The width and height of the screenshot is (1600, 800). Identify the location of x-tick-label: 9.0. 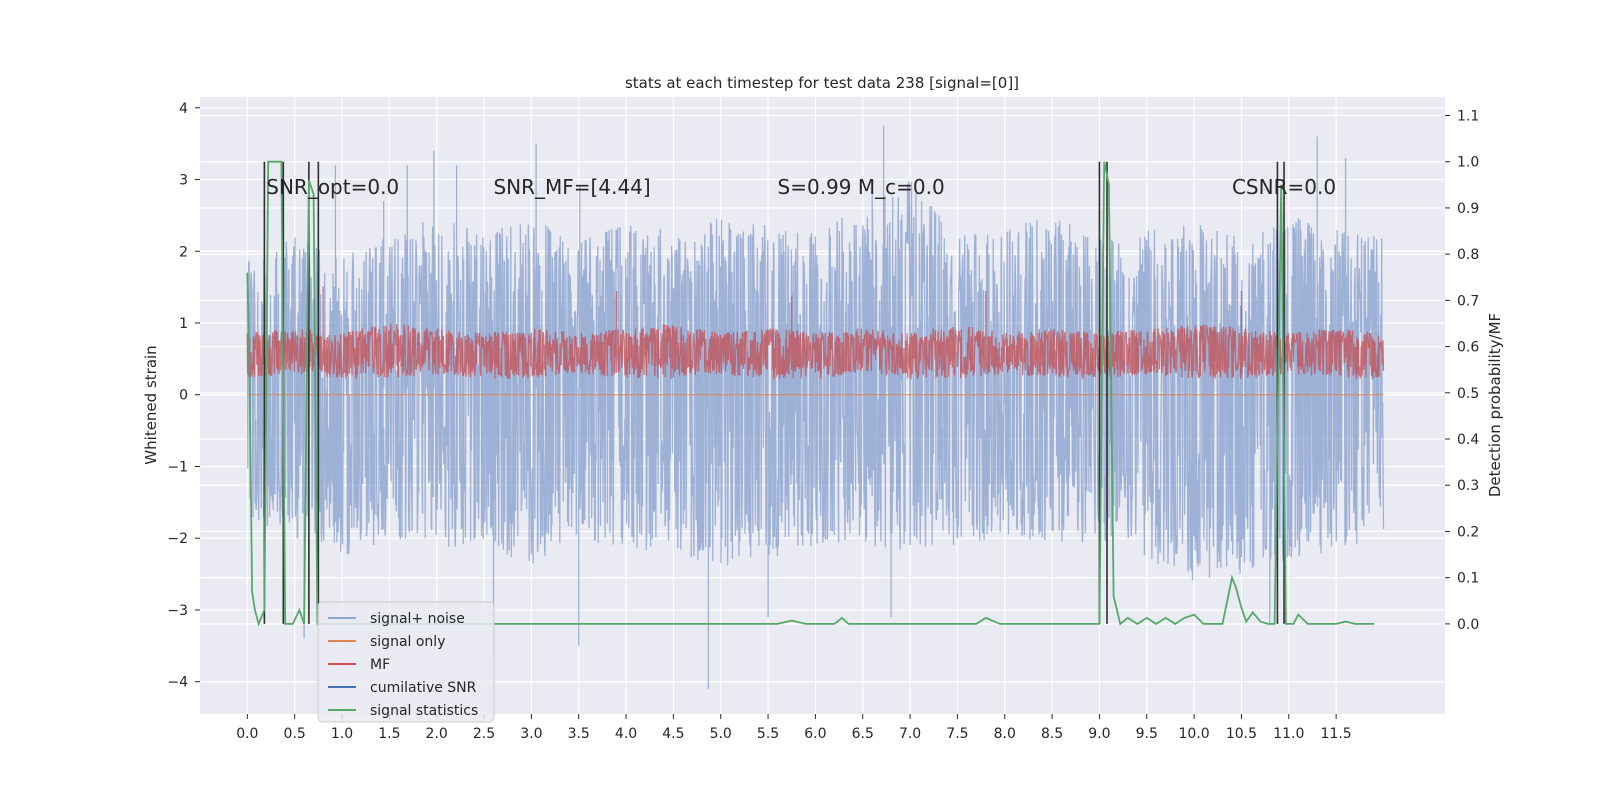
(1099, 734).